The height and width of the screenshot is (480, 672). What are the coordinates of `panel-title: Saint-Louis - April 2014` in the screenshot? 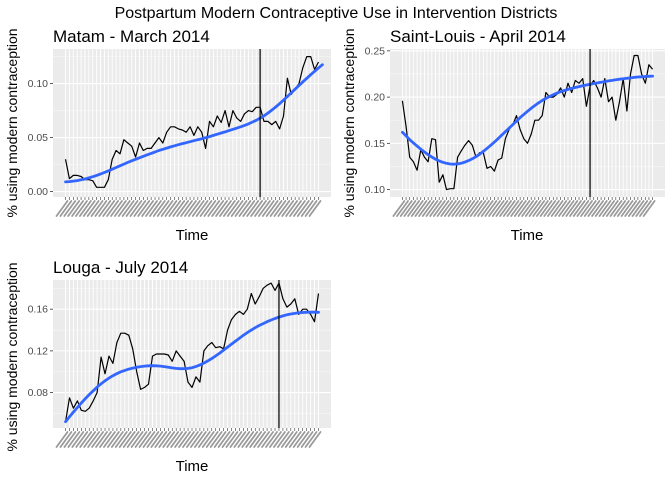 It's located at (478, 36).